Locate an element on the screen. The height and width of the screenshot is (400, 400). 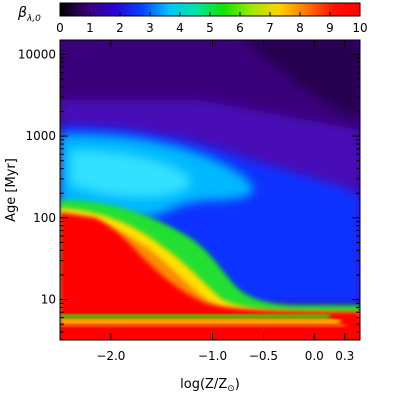
colorbar-label: βλ,0 is located at coordinates (29, 14).